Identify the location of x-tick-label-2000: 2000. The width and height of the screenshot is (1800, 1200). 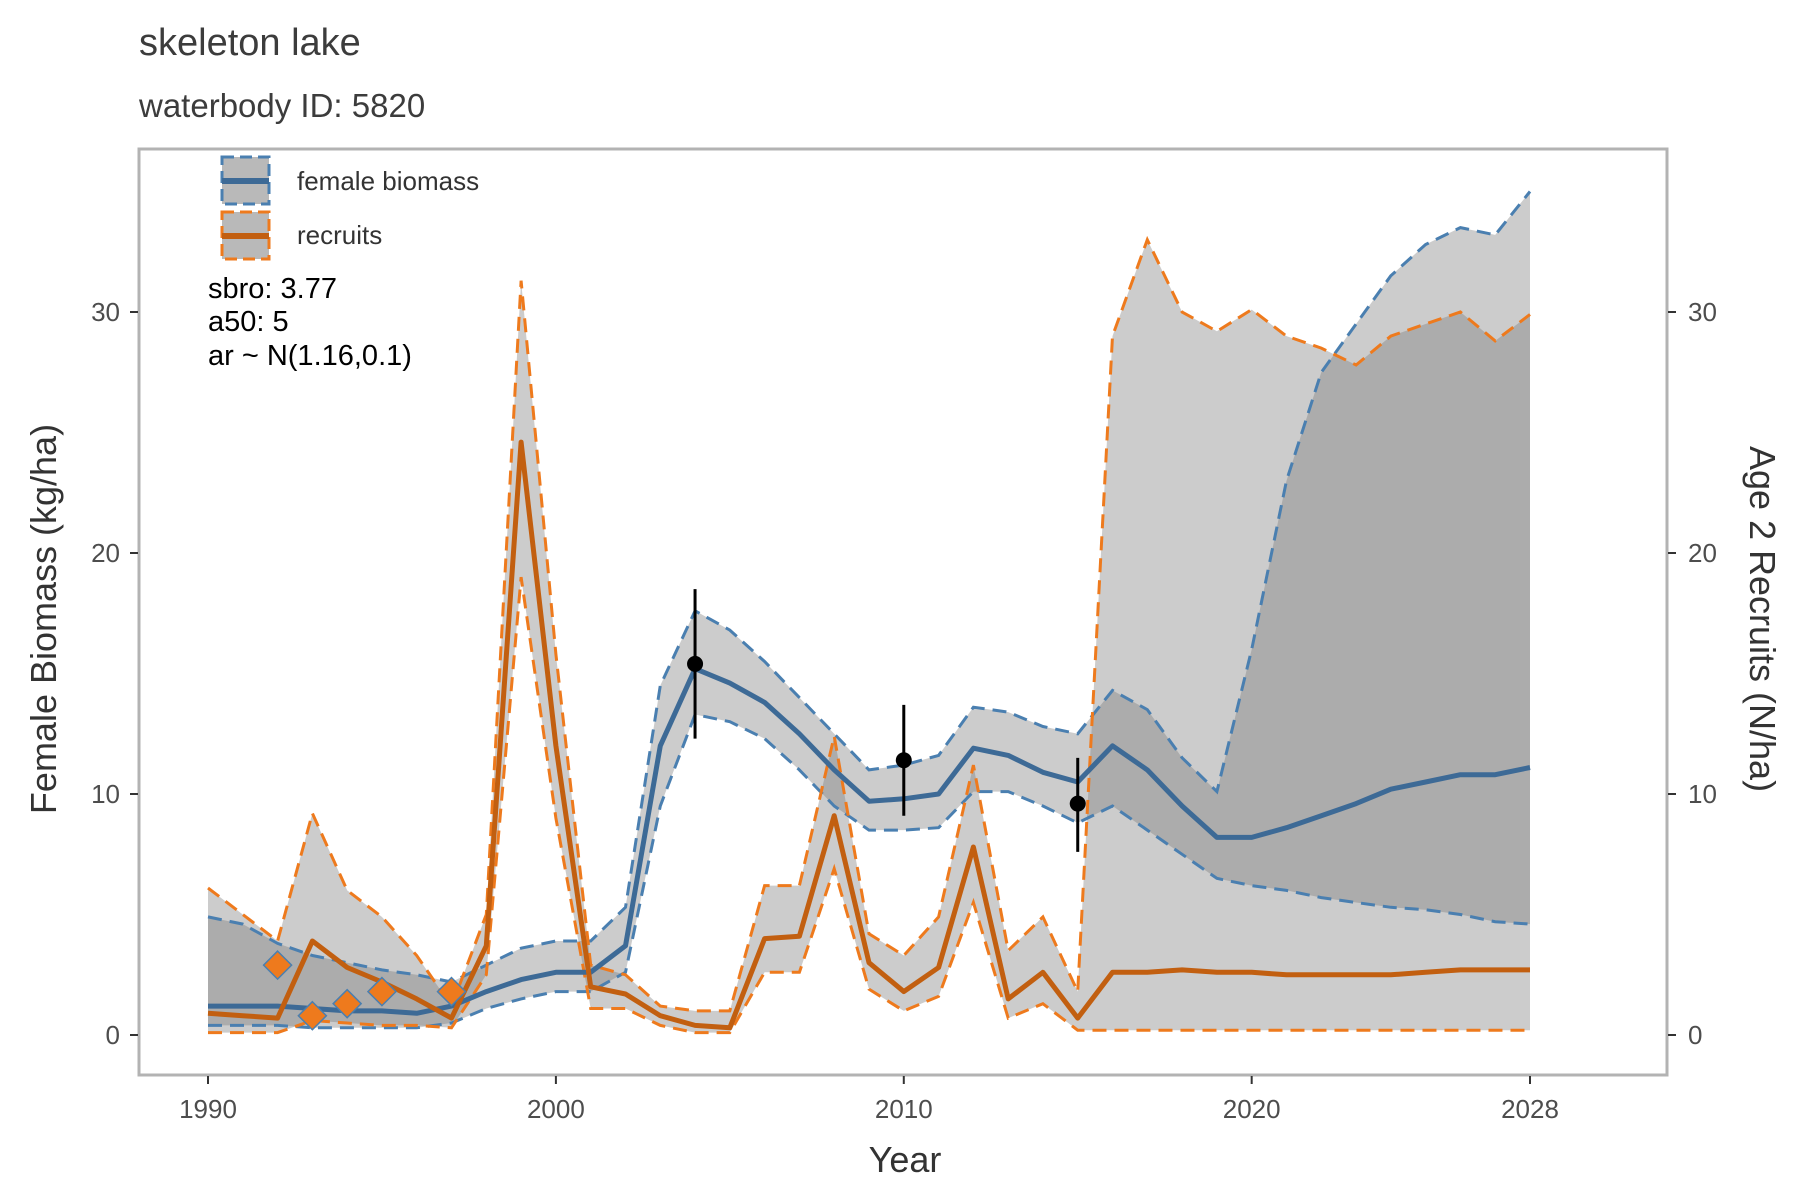
(556, 1109).